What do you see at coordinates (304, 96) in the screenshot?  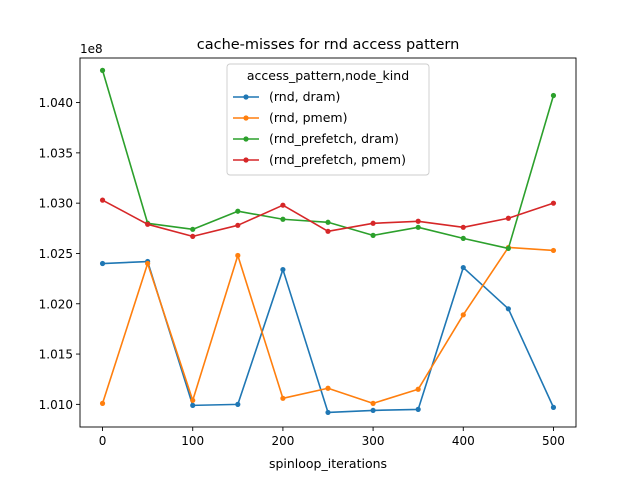 I see `legend-label-0: (rnd, dram)` at bounding box center [304, 96].